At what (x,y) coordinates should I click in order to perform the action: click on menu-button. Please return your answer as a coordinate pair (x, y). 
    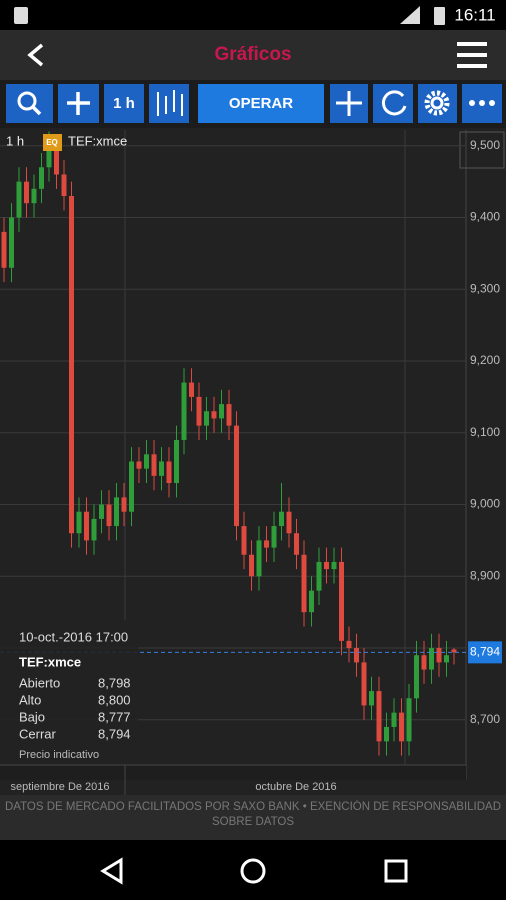
    Looking at the image, I should click on (472, 55).